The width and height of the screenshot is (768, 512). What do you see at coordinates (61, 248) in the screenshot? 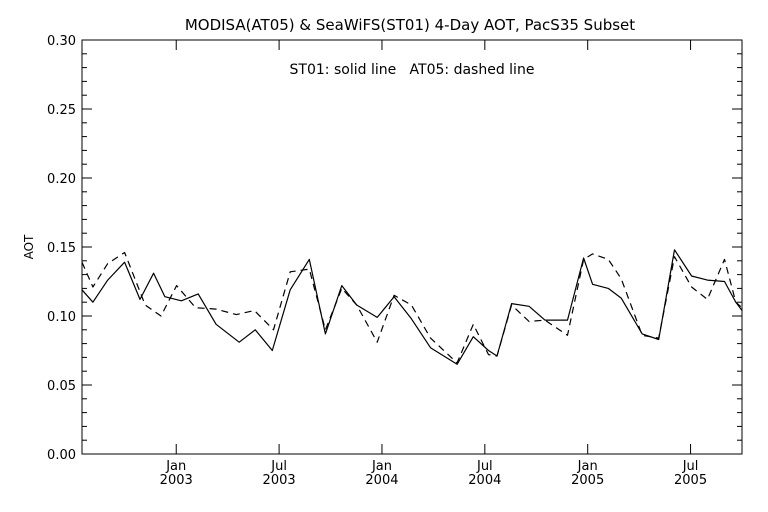
I see `y-tick-label: 0.15` at bounding box center [61, 248].